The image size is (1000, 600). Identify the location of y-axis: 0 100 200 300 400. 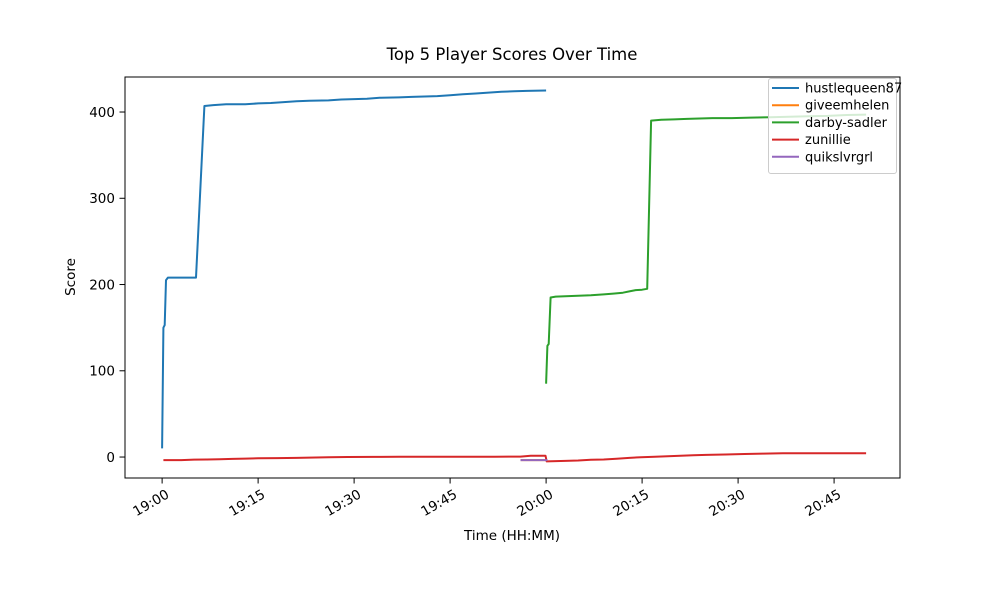
(107, 285).